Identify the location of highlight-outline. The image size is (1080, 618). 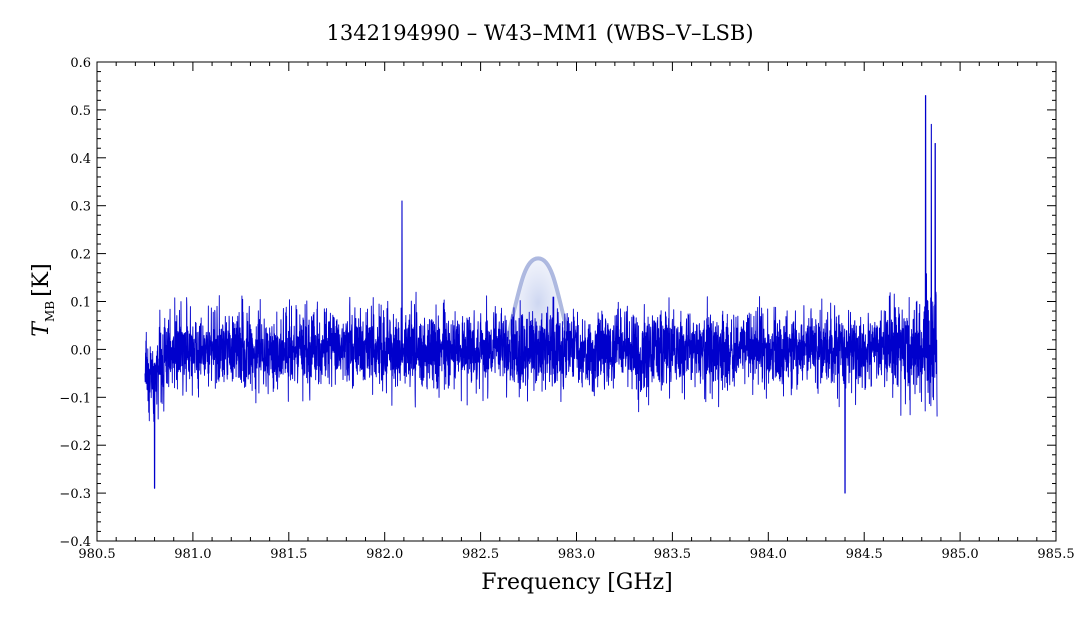
(538, 299).